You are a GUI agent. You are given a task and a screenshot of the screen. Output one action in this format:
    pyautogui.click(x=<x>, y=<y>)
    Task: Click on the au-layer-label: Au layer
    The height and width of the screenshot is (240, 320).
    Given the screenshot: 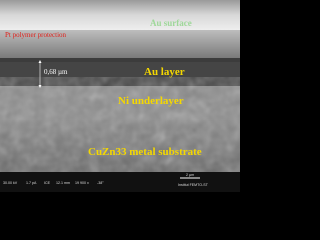 What is the action you would take?
    pyautogui.click(x=164, y=72)
    